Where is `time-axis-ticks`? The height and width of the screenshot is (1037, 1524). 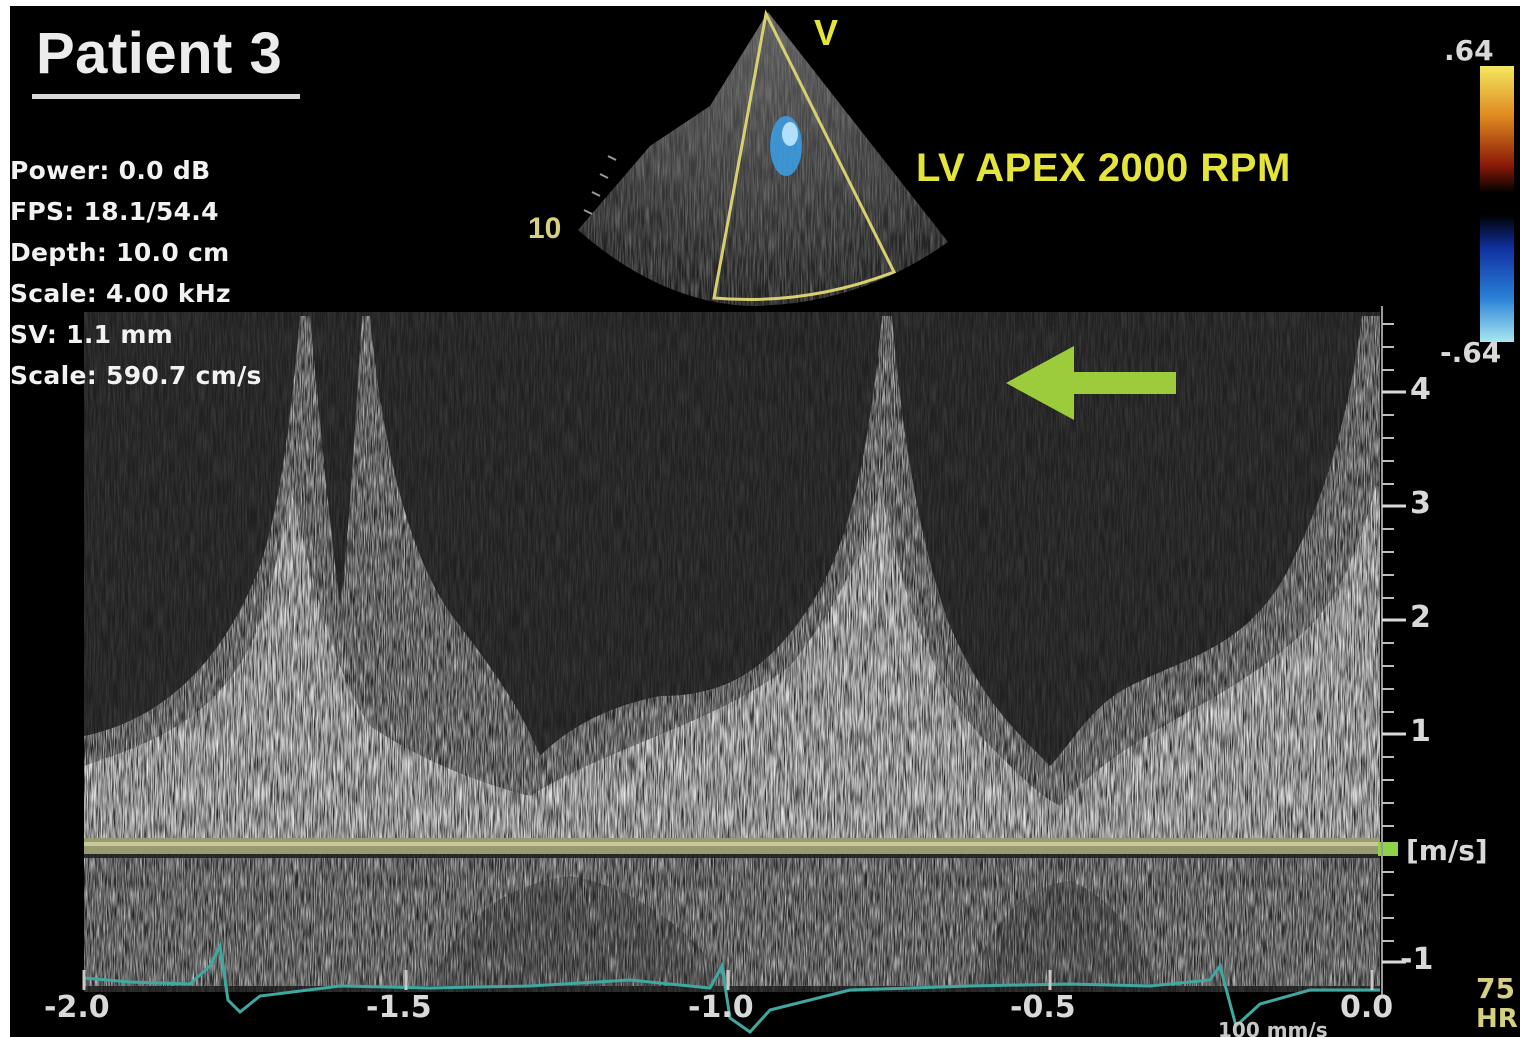
time-axis-ticks is located at coordinates (728, 980).